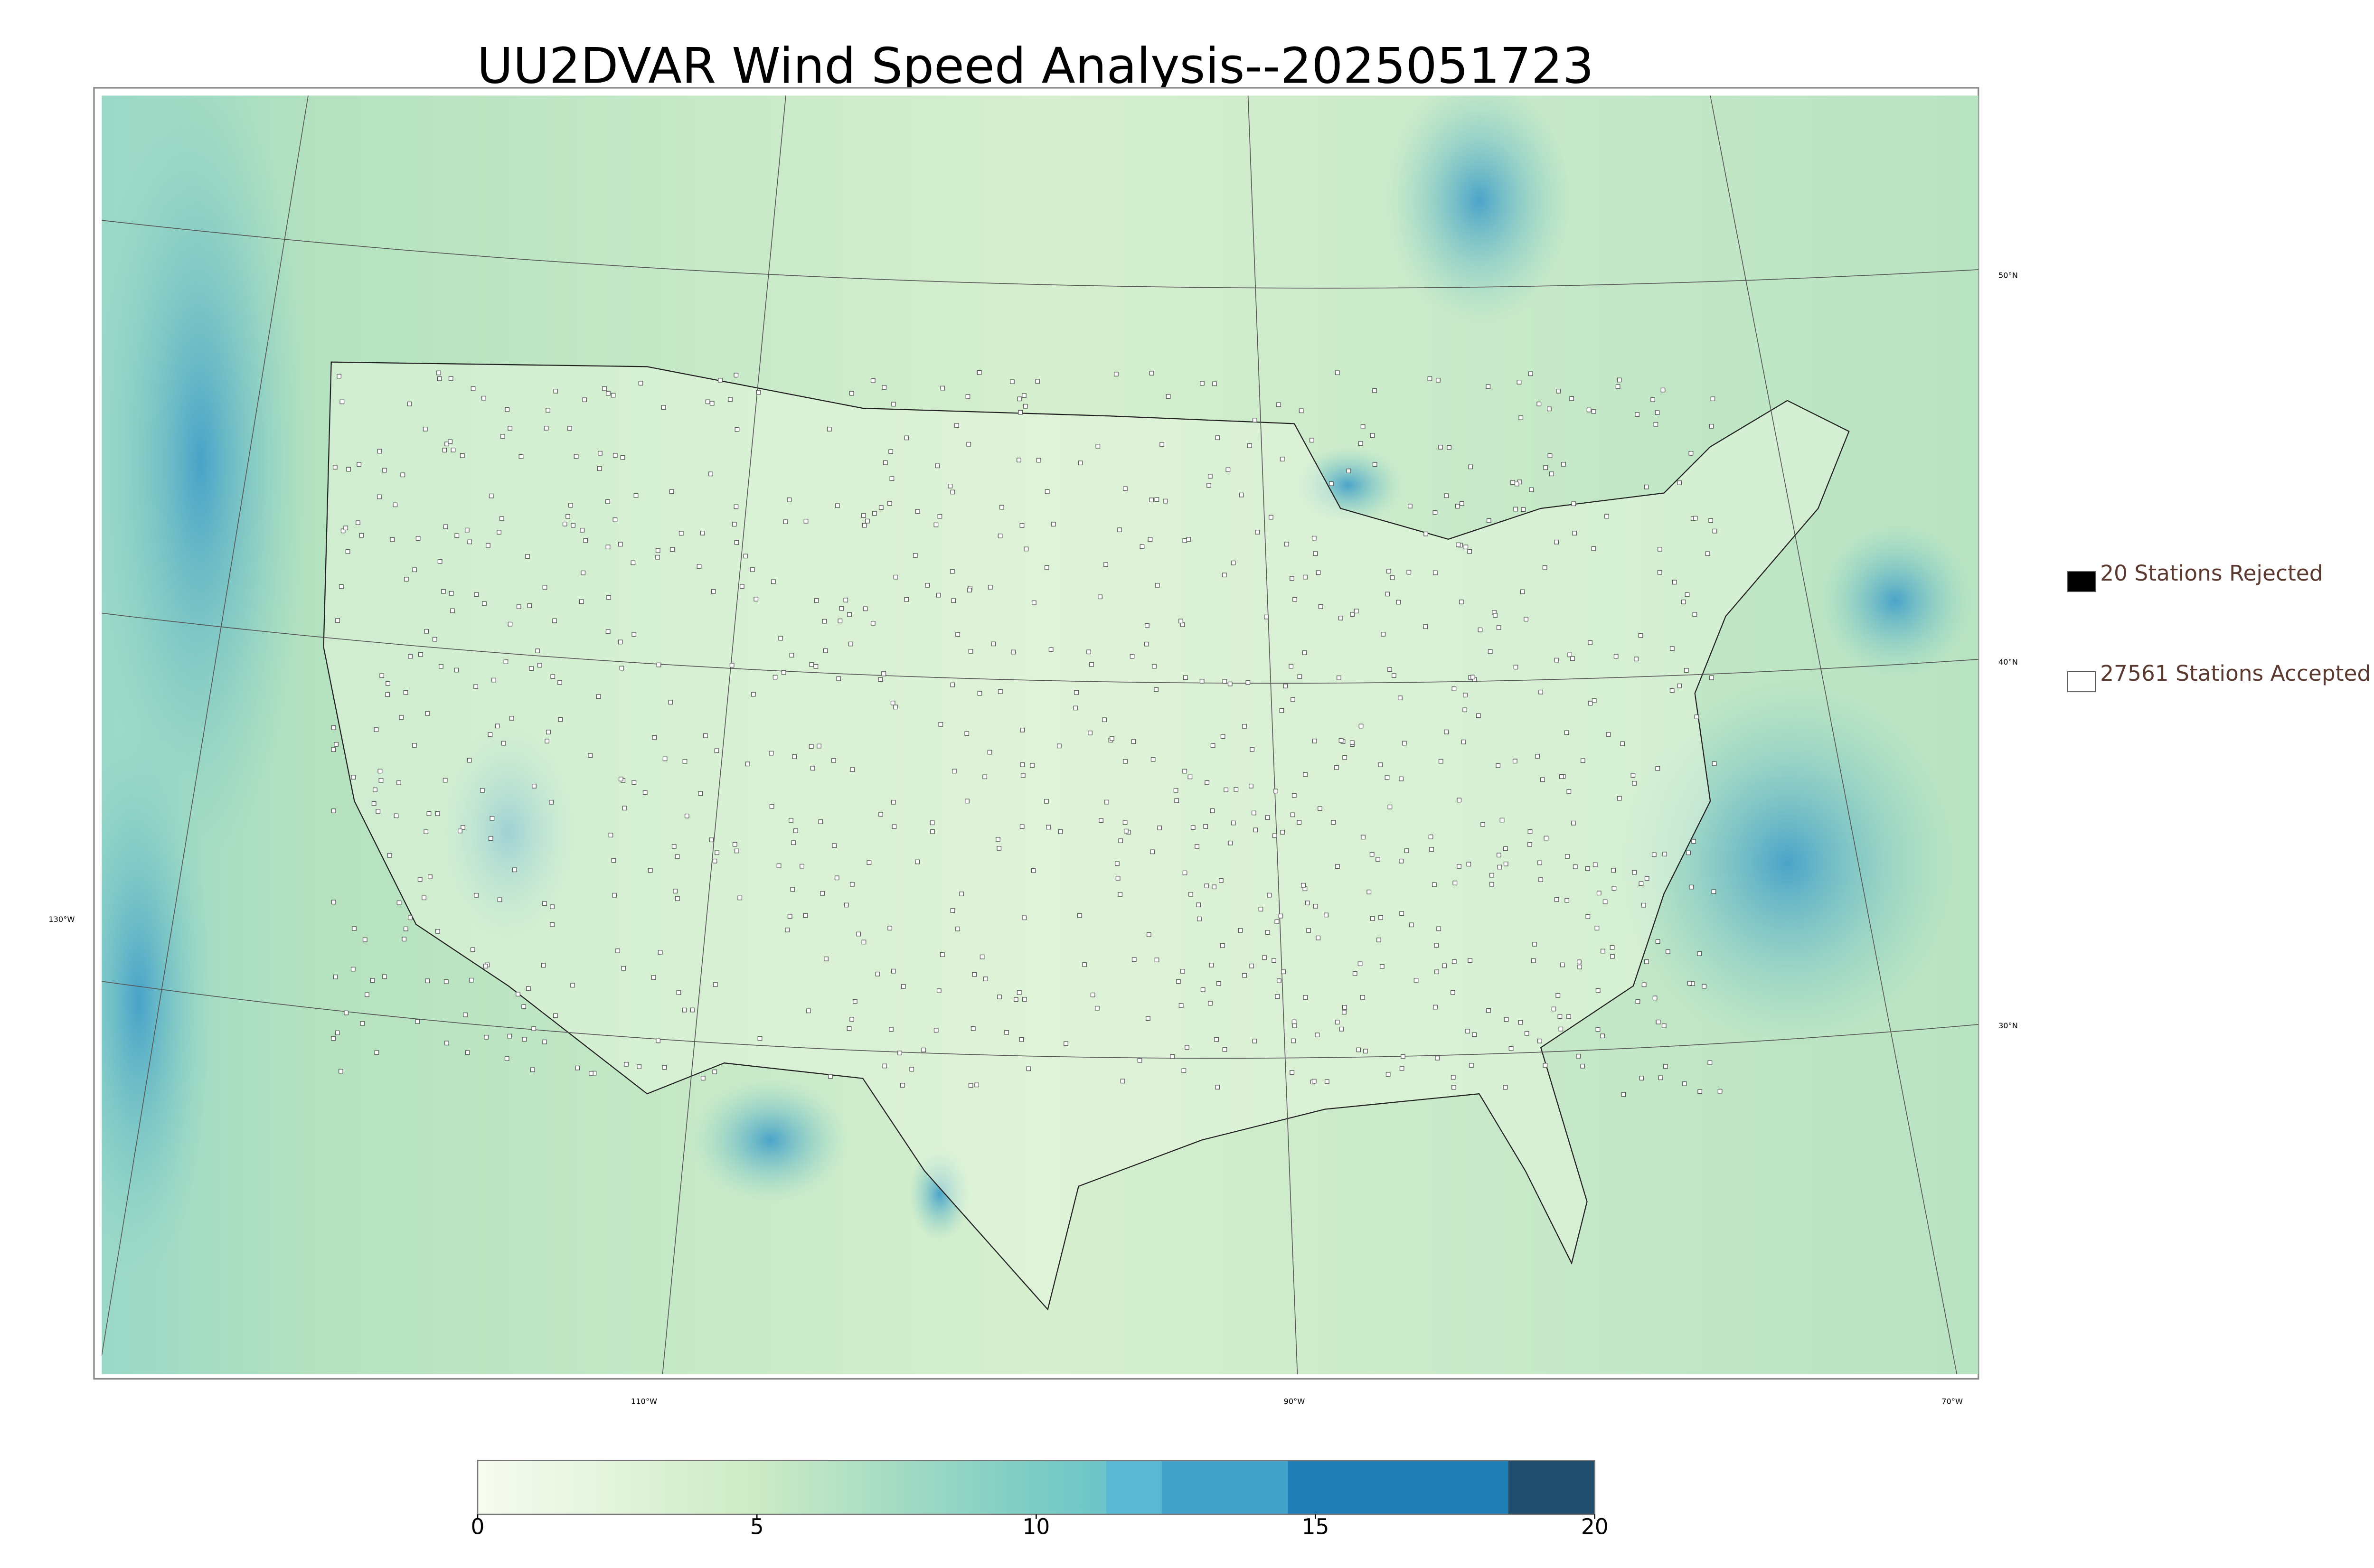 Image resolution: width=2374 pixels, height=1568 pixels. I want to click on title: UU2DVAR Wind Speed Analysis--2025051723, so click(1035, 66).